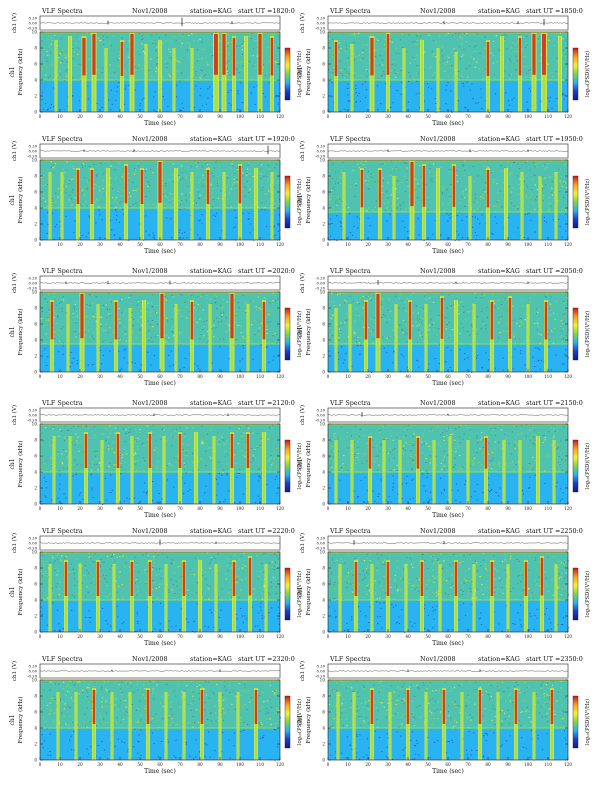  What do you see at coordinates (32, 156) in the screenshot?
I see `wave-tick-label: -0.20` at bounding box center [32, 156].